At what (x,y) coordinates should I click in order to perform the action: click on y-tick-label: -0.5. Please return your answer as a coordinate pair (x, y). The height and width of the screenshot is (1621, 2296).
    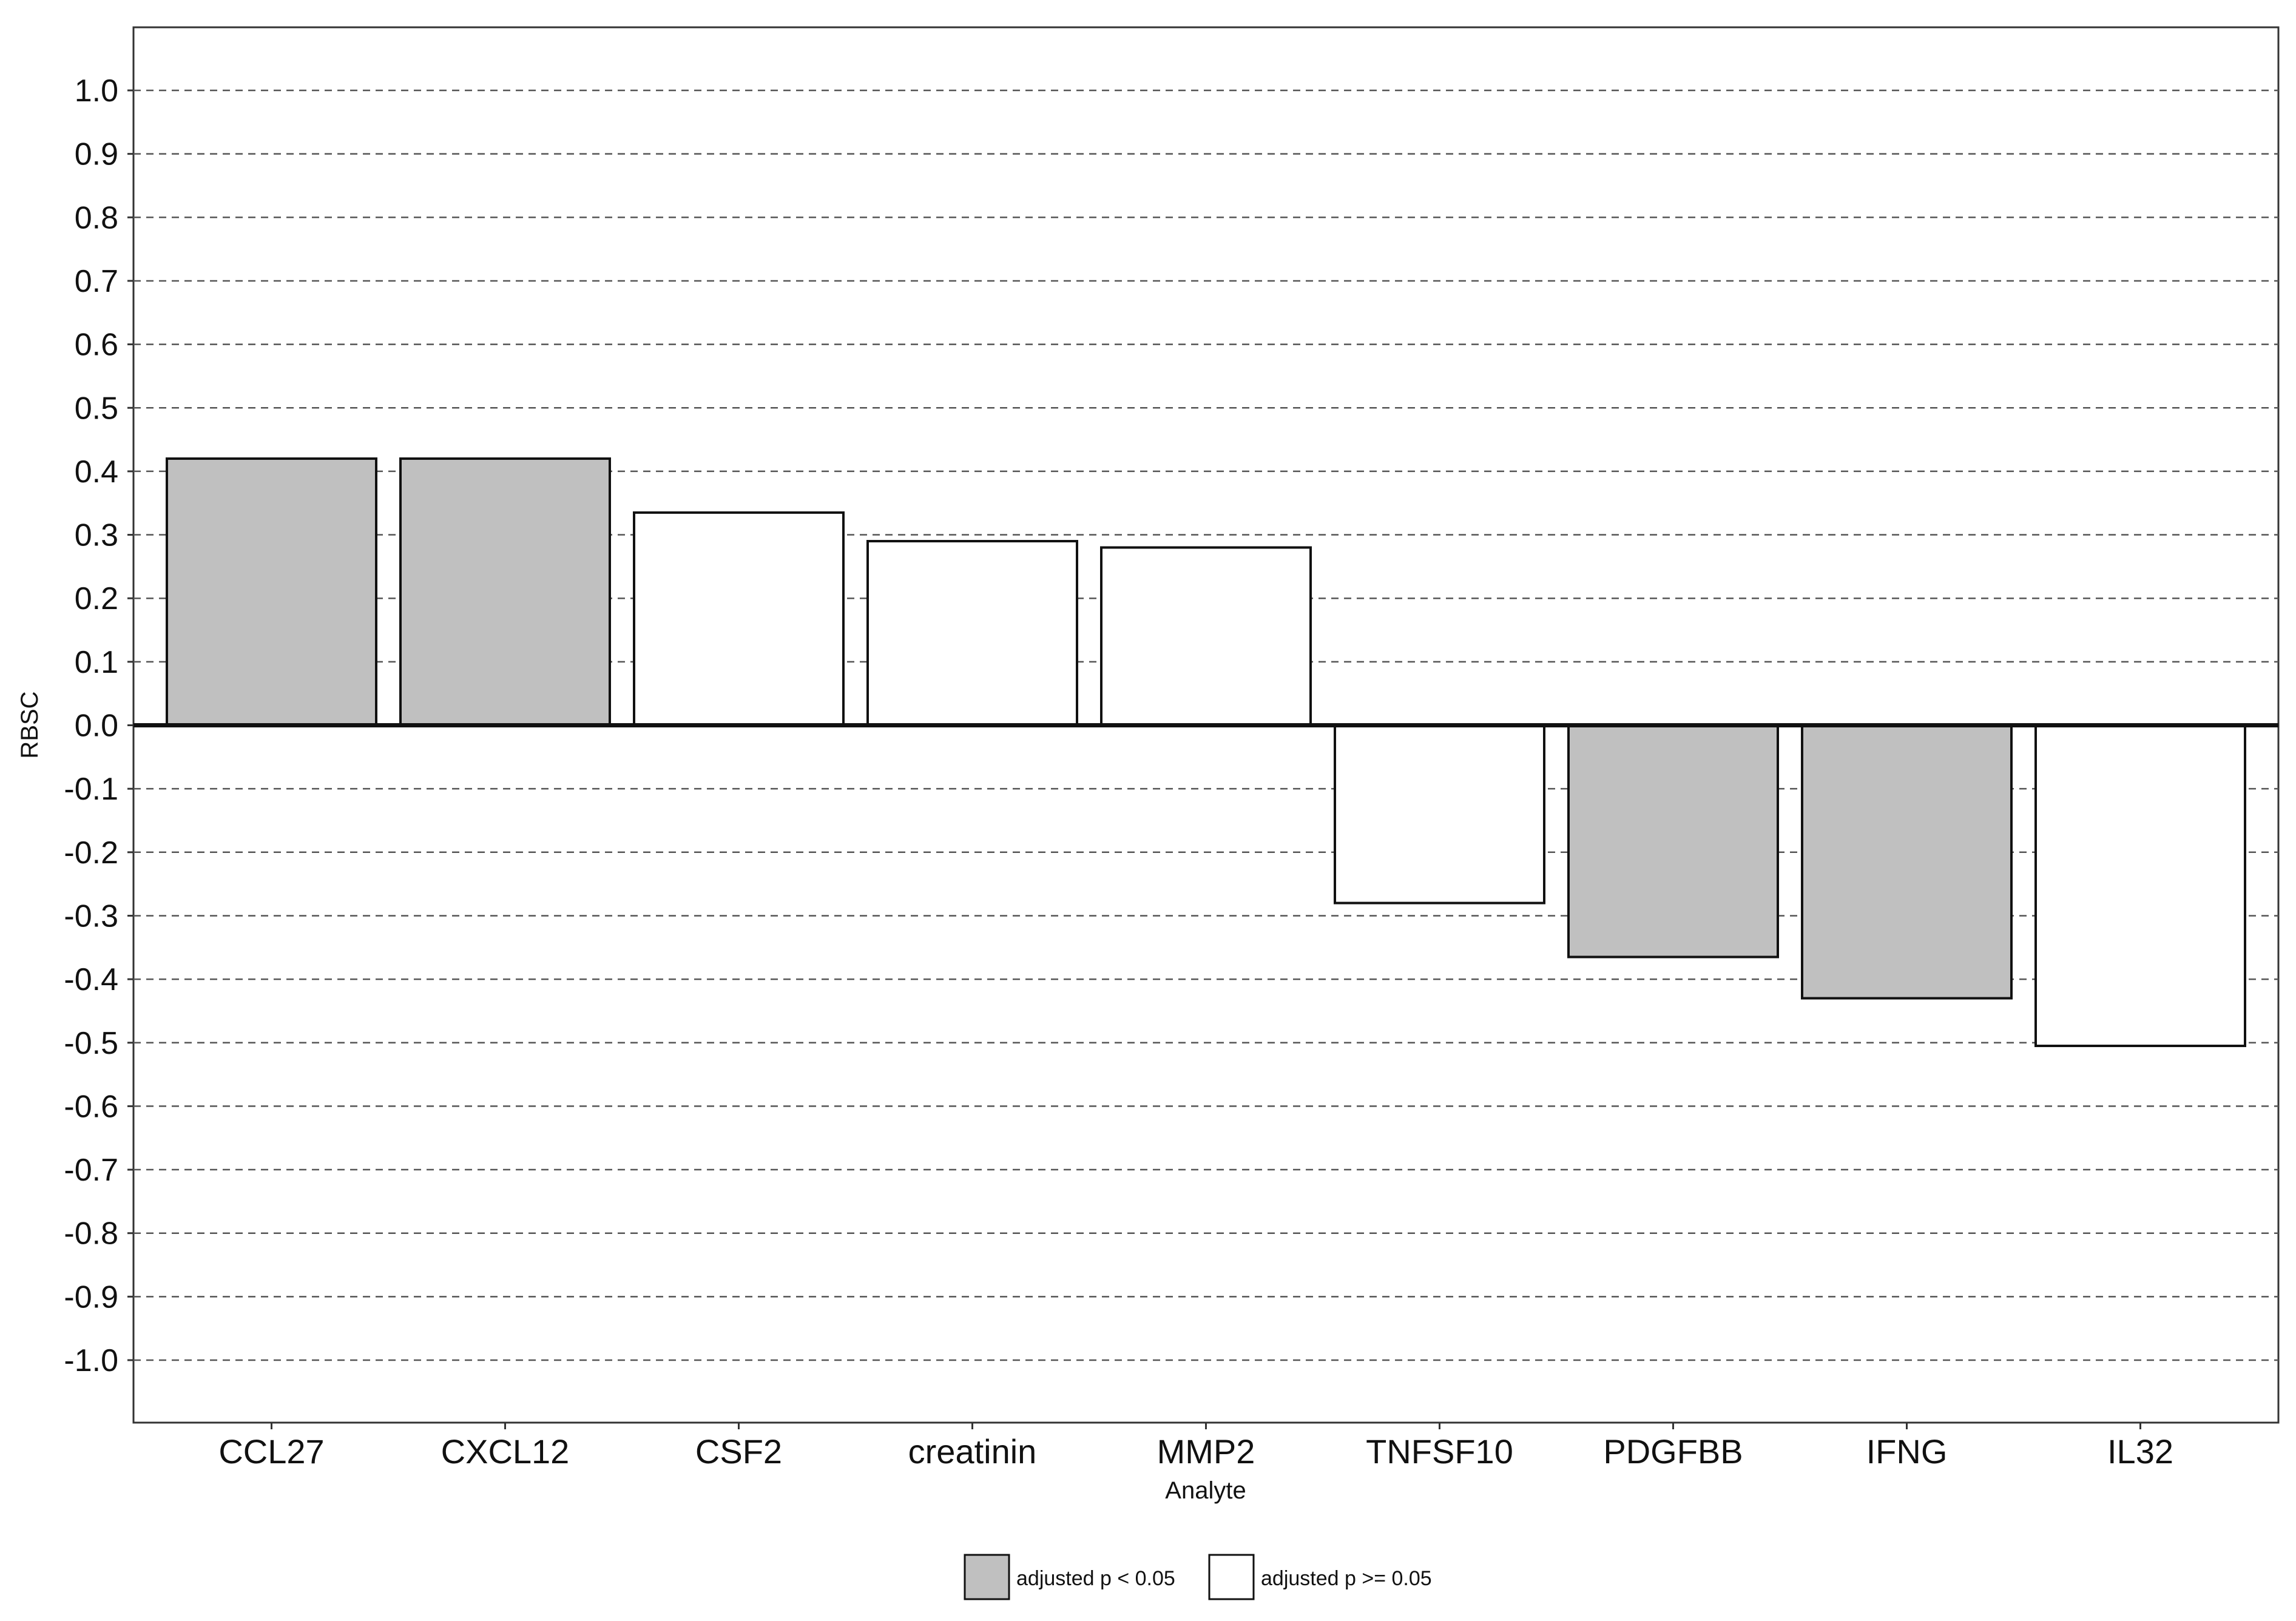
    Looking at the image, I should click on (91, 1043).